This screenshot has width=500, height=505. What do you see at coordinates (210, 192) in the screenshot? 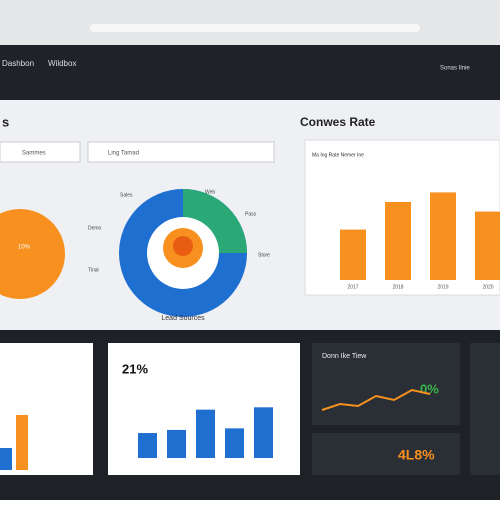
I see `donut-label: Web` at bounding box center [210, 192].